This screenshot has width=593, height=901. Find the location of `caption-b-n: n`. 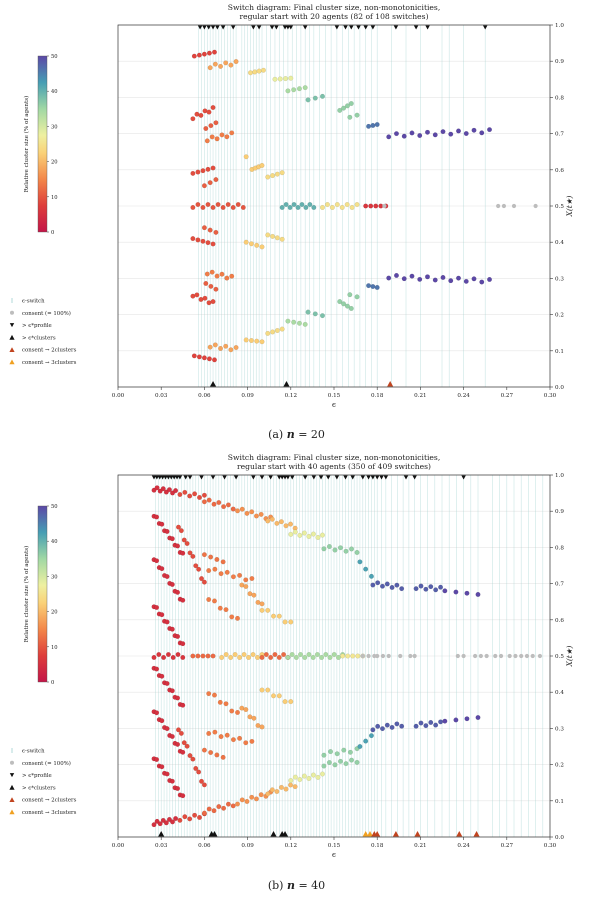

caption-b-n: n is located at coordinates (290, 885).